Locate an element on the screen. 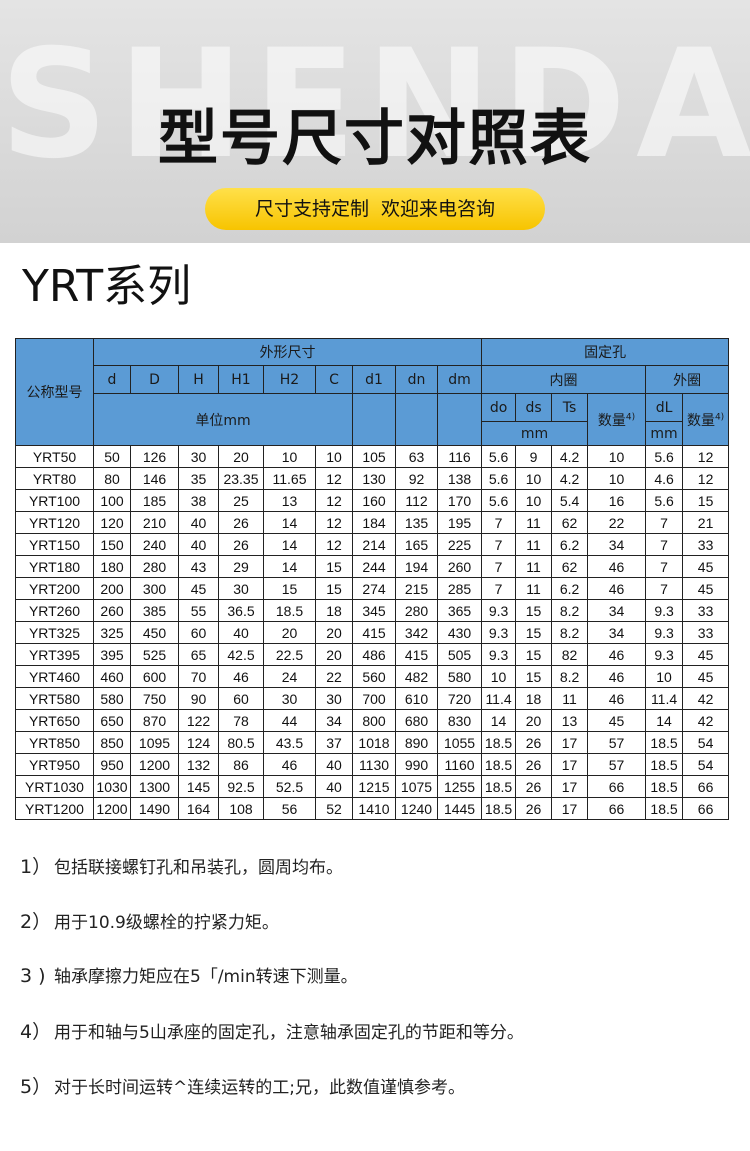 This screenshot has width=750, height=1151. value-cell: 180 is located at coordinates (112, 566).